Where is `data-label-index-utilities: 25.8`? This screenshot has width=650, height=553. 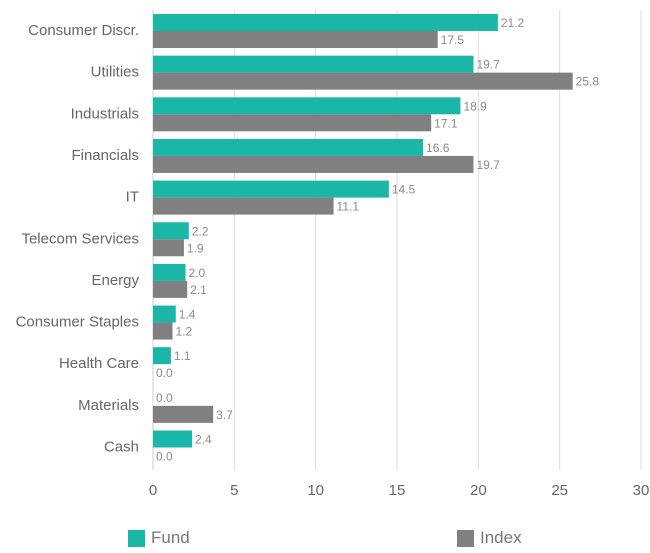
data-label-index-utilities: 25.8 is located at coordinates (588, 82).